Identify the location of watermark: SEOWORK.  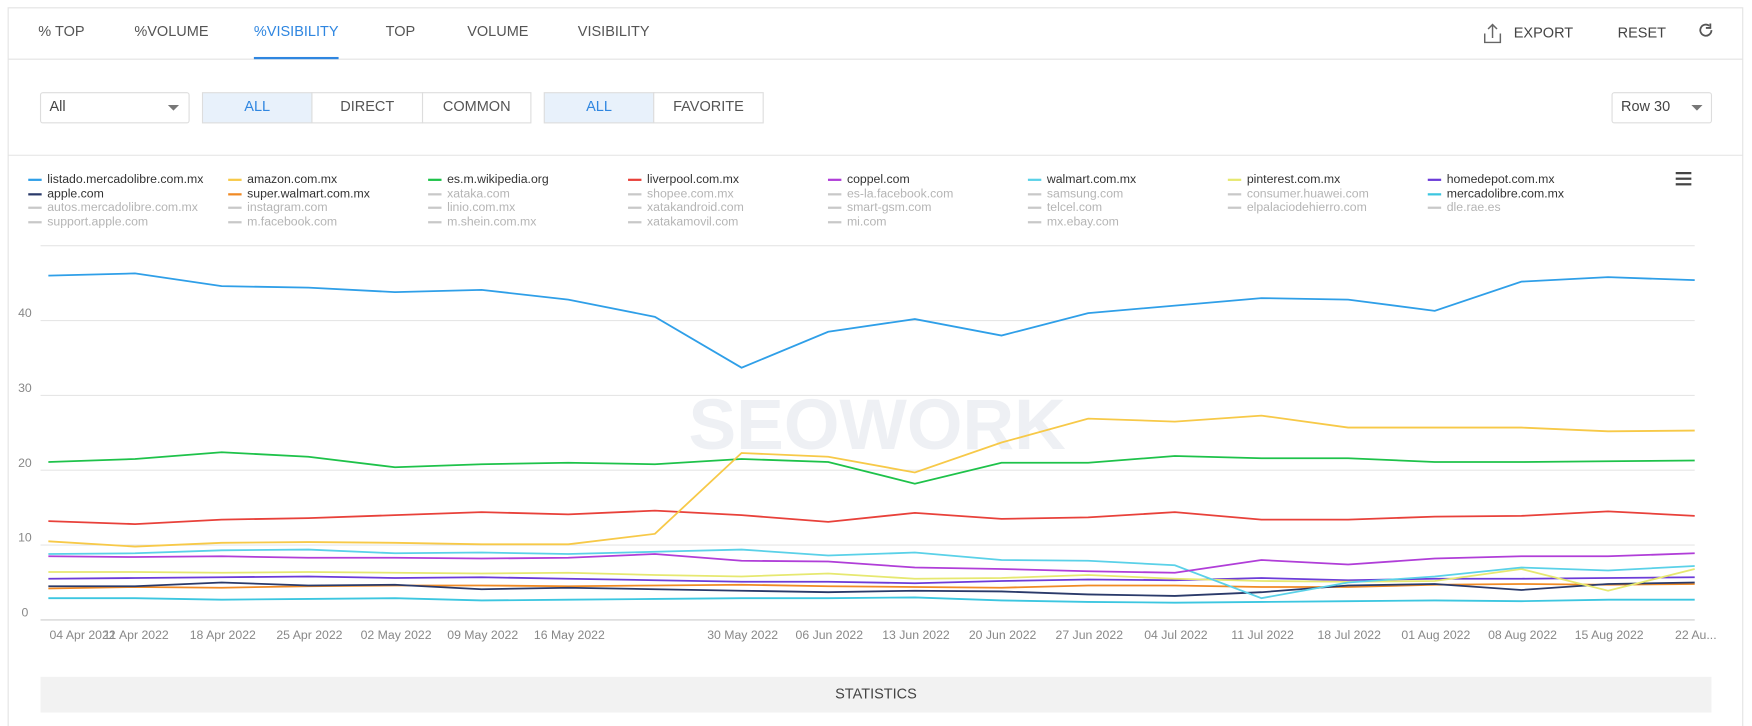
(877, 425).